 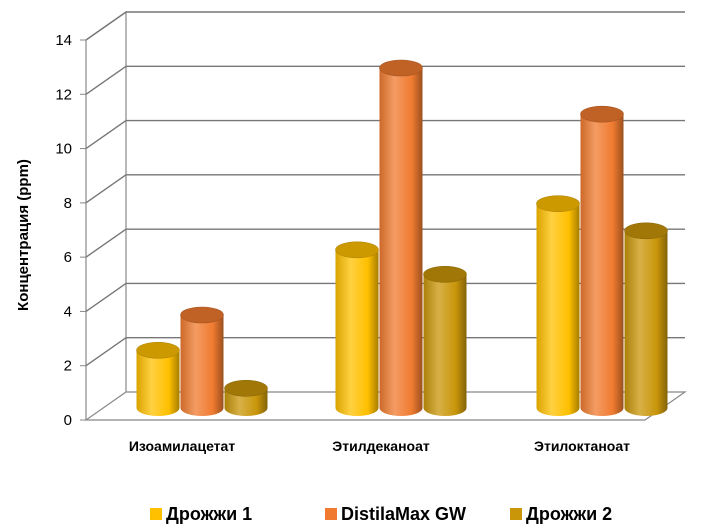 What do you see at coordinates (403, 514) in the screenshot?
I see `legend-label: DistilaMax GW` at bounding box center [403, 514].